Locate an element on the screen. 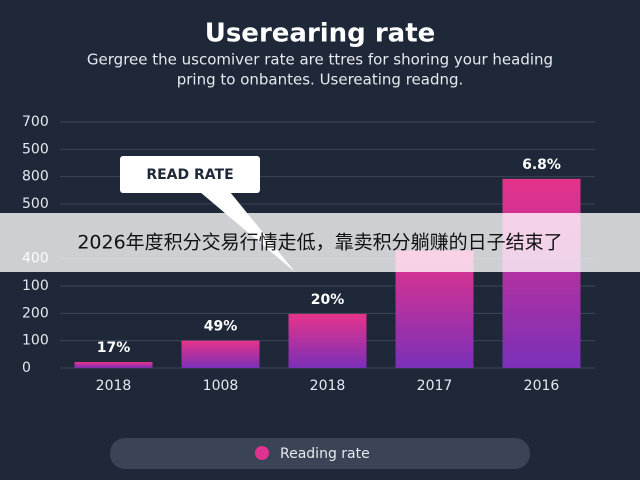 This screenshot has height=480, width=640. x-tick-label: 2016 is located at coordinates (542, 386).